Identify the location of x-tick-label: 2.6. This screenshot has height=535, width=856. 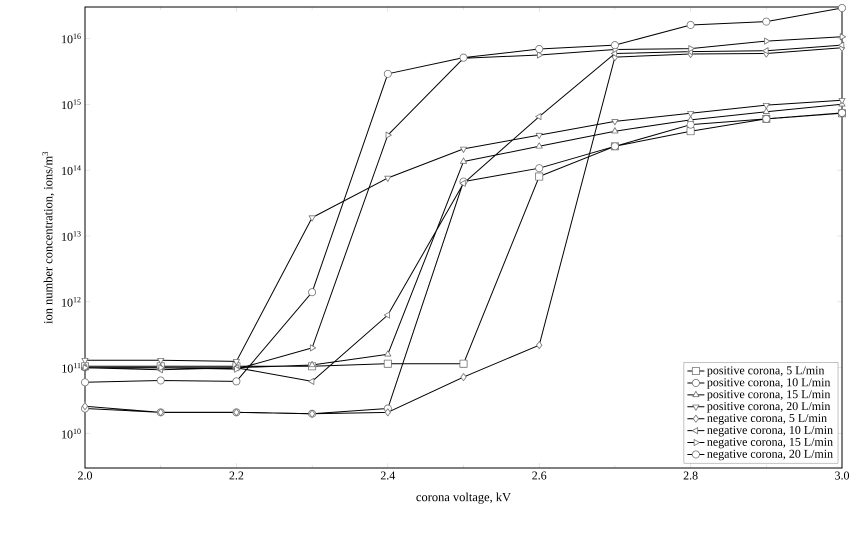
(539, 476).